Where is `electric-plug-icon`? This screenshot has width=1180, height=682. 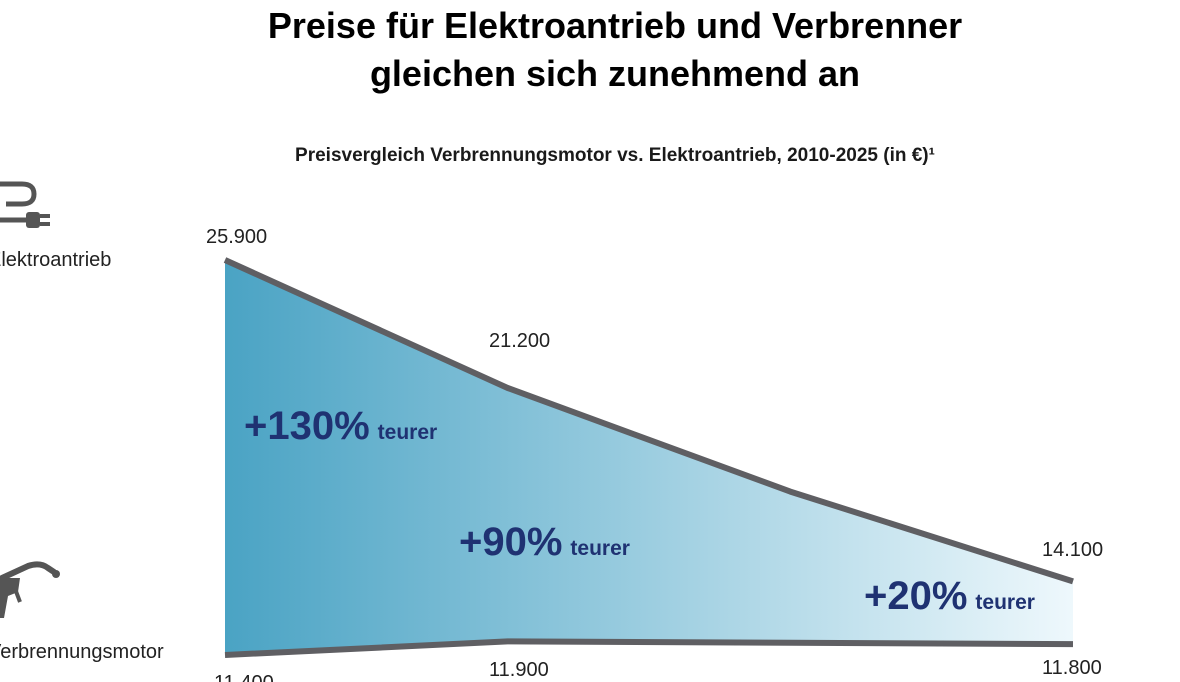 electric-plug-icon is located at coordinates (25, 204).